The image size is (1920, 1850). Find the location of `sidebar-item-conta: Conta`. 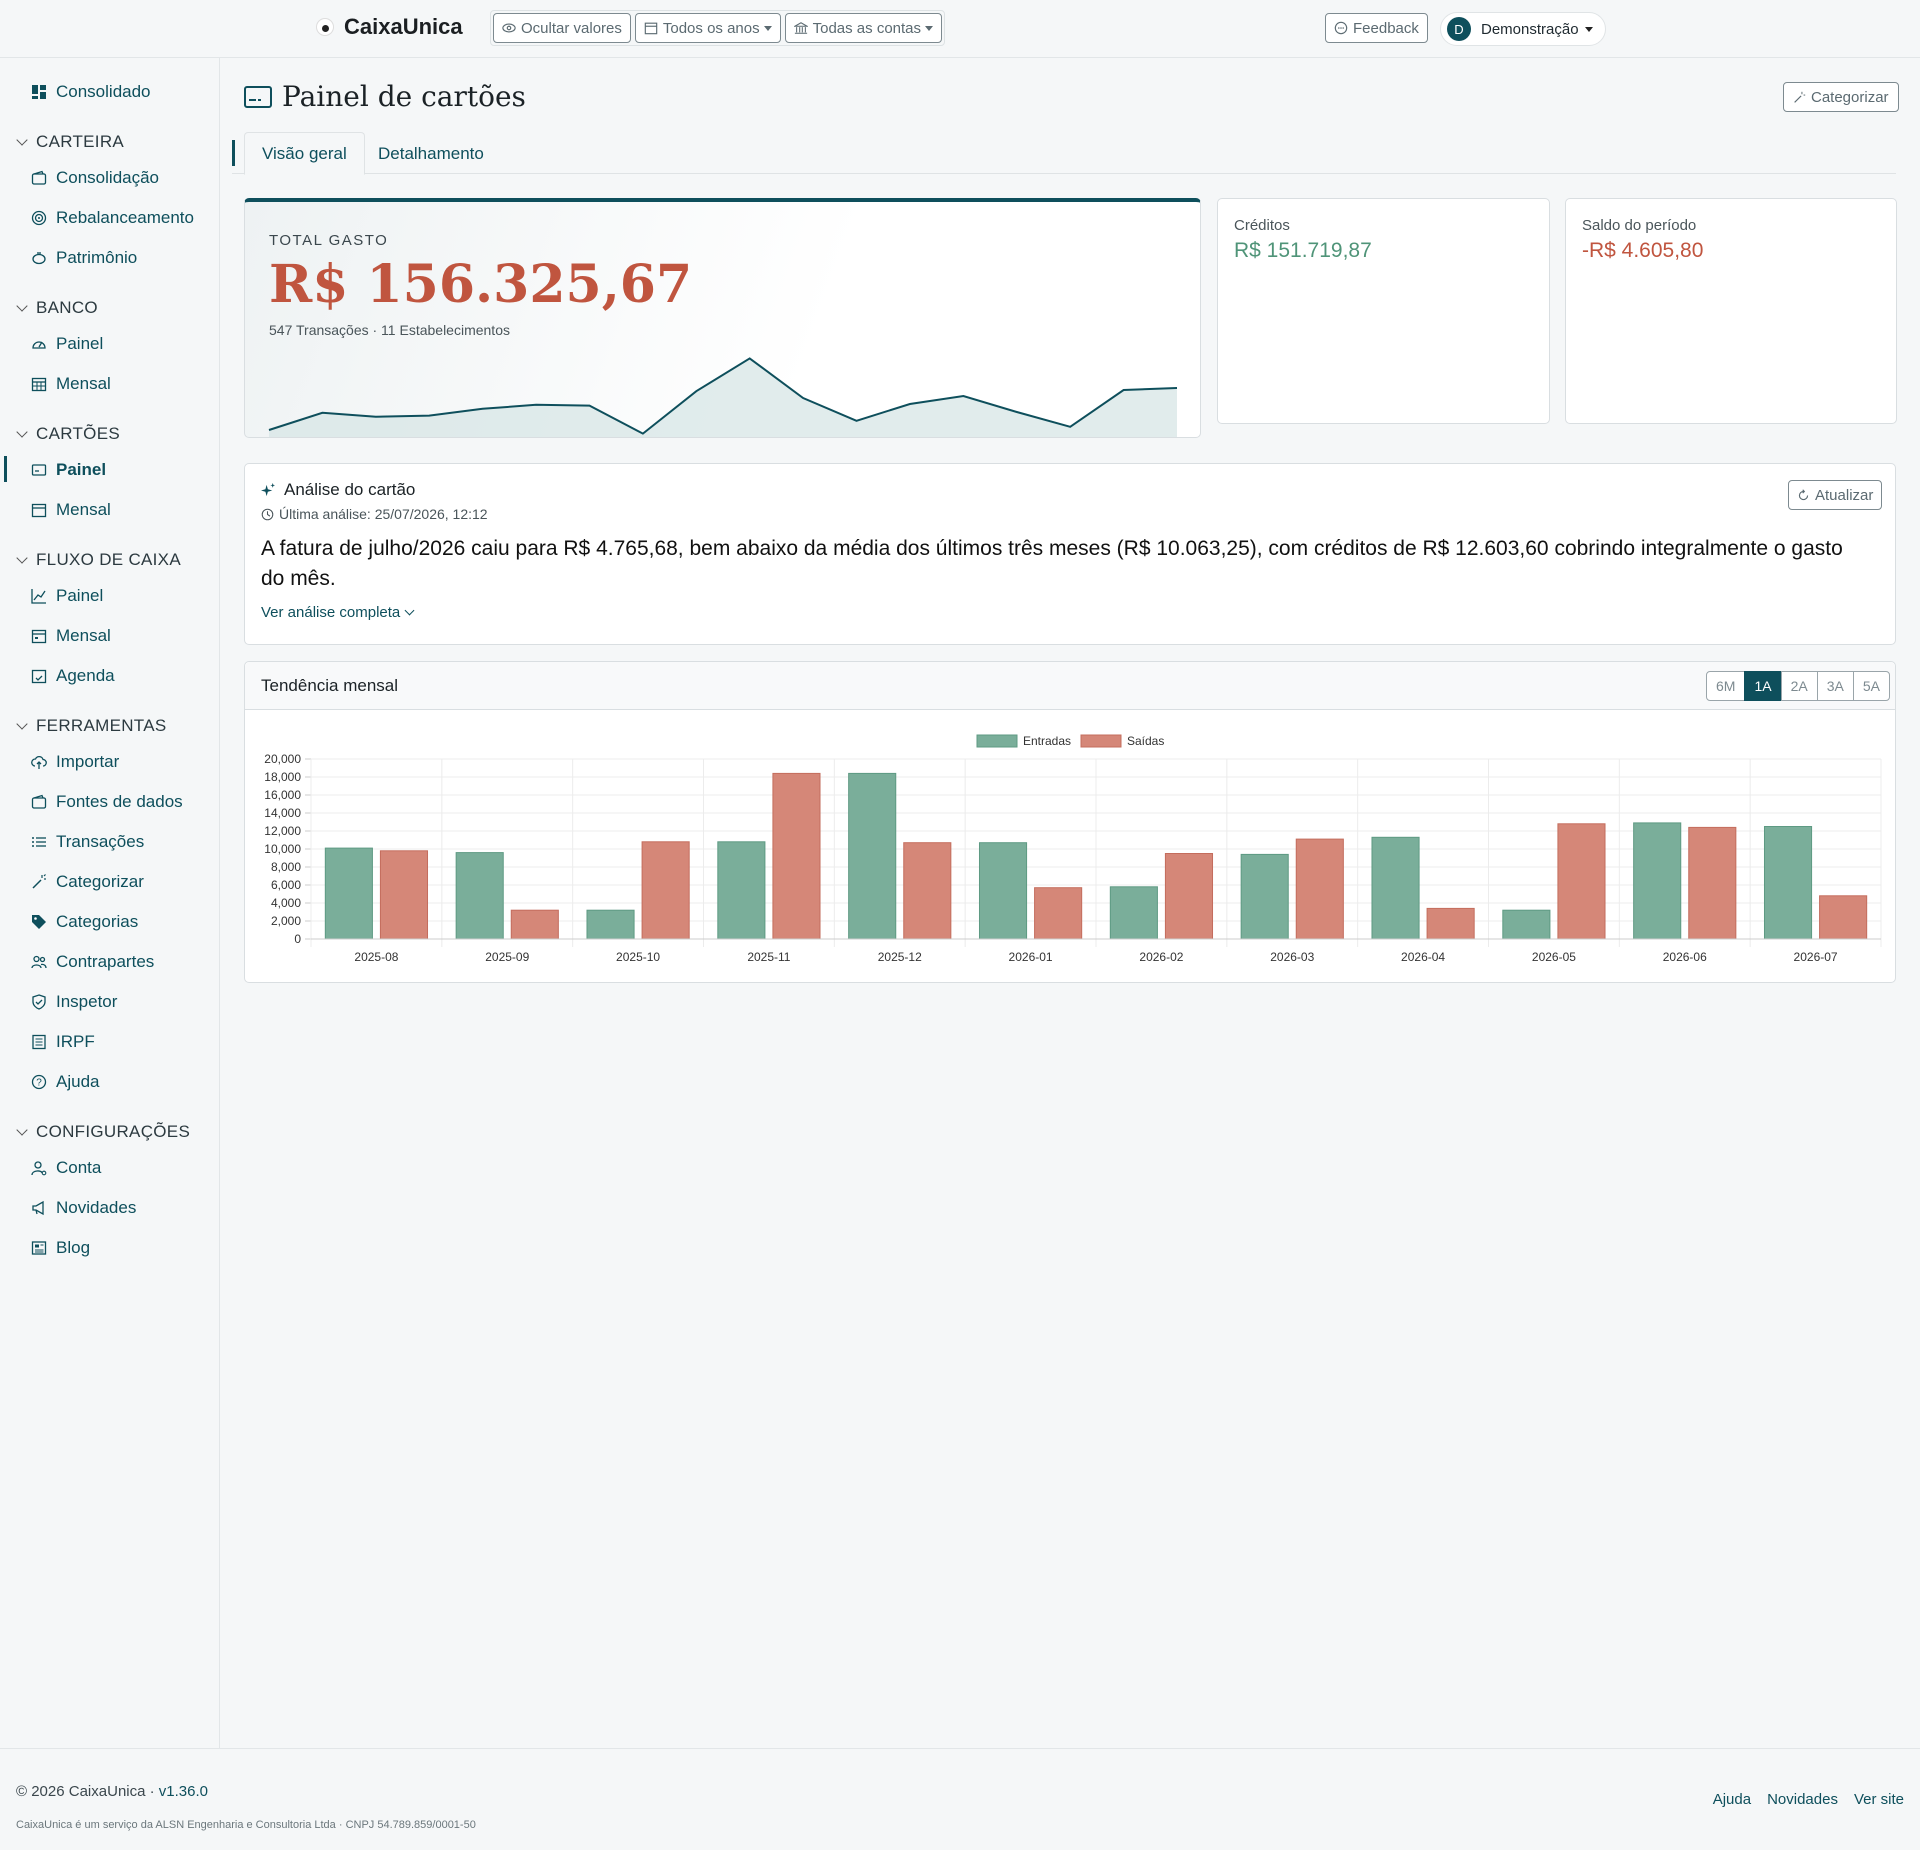

sidebar-item-conta: Conta is located at coordinates (65, 1168).